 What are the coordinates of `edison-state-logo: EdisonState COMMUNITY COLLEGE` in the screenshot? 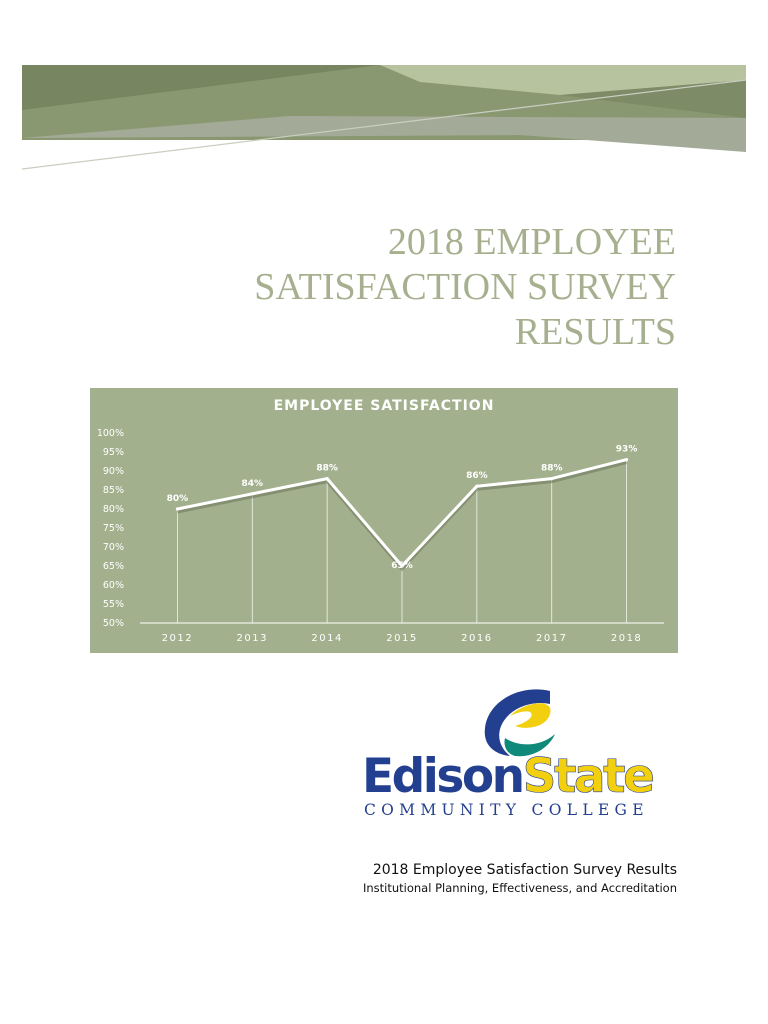 It's located at (509, 754).